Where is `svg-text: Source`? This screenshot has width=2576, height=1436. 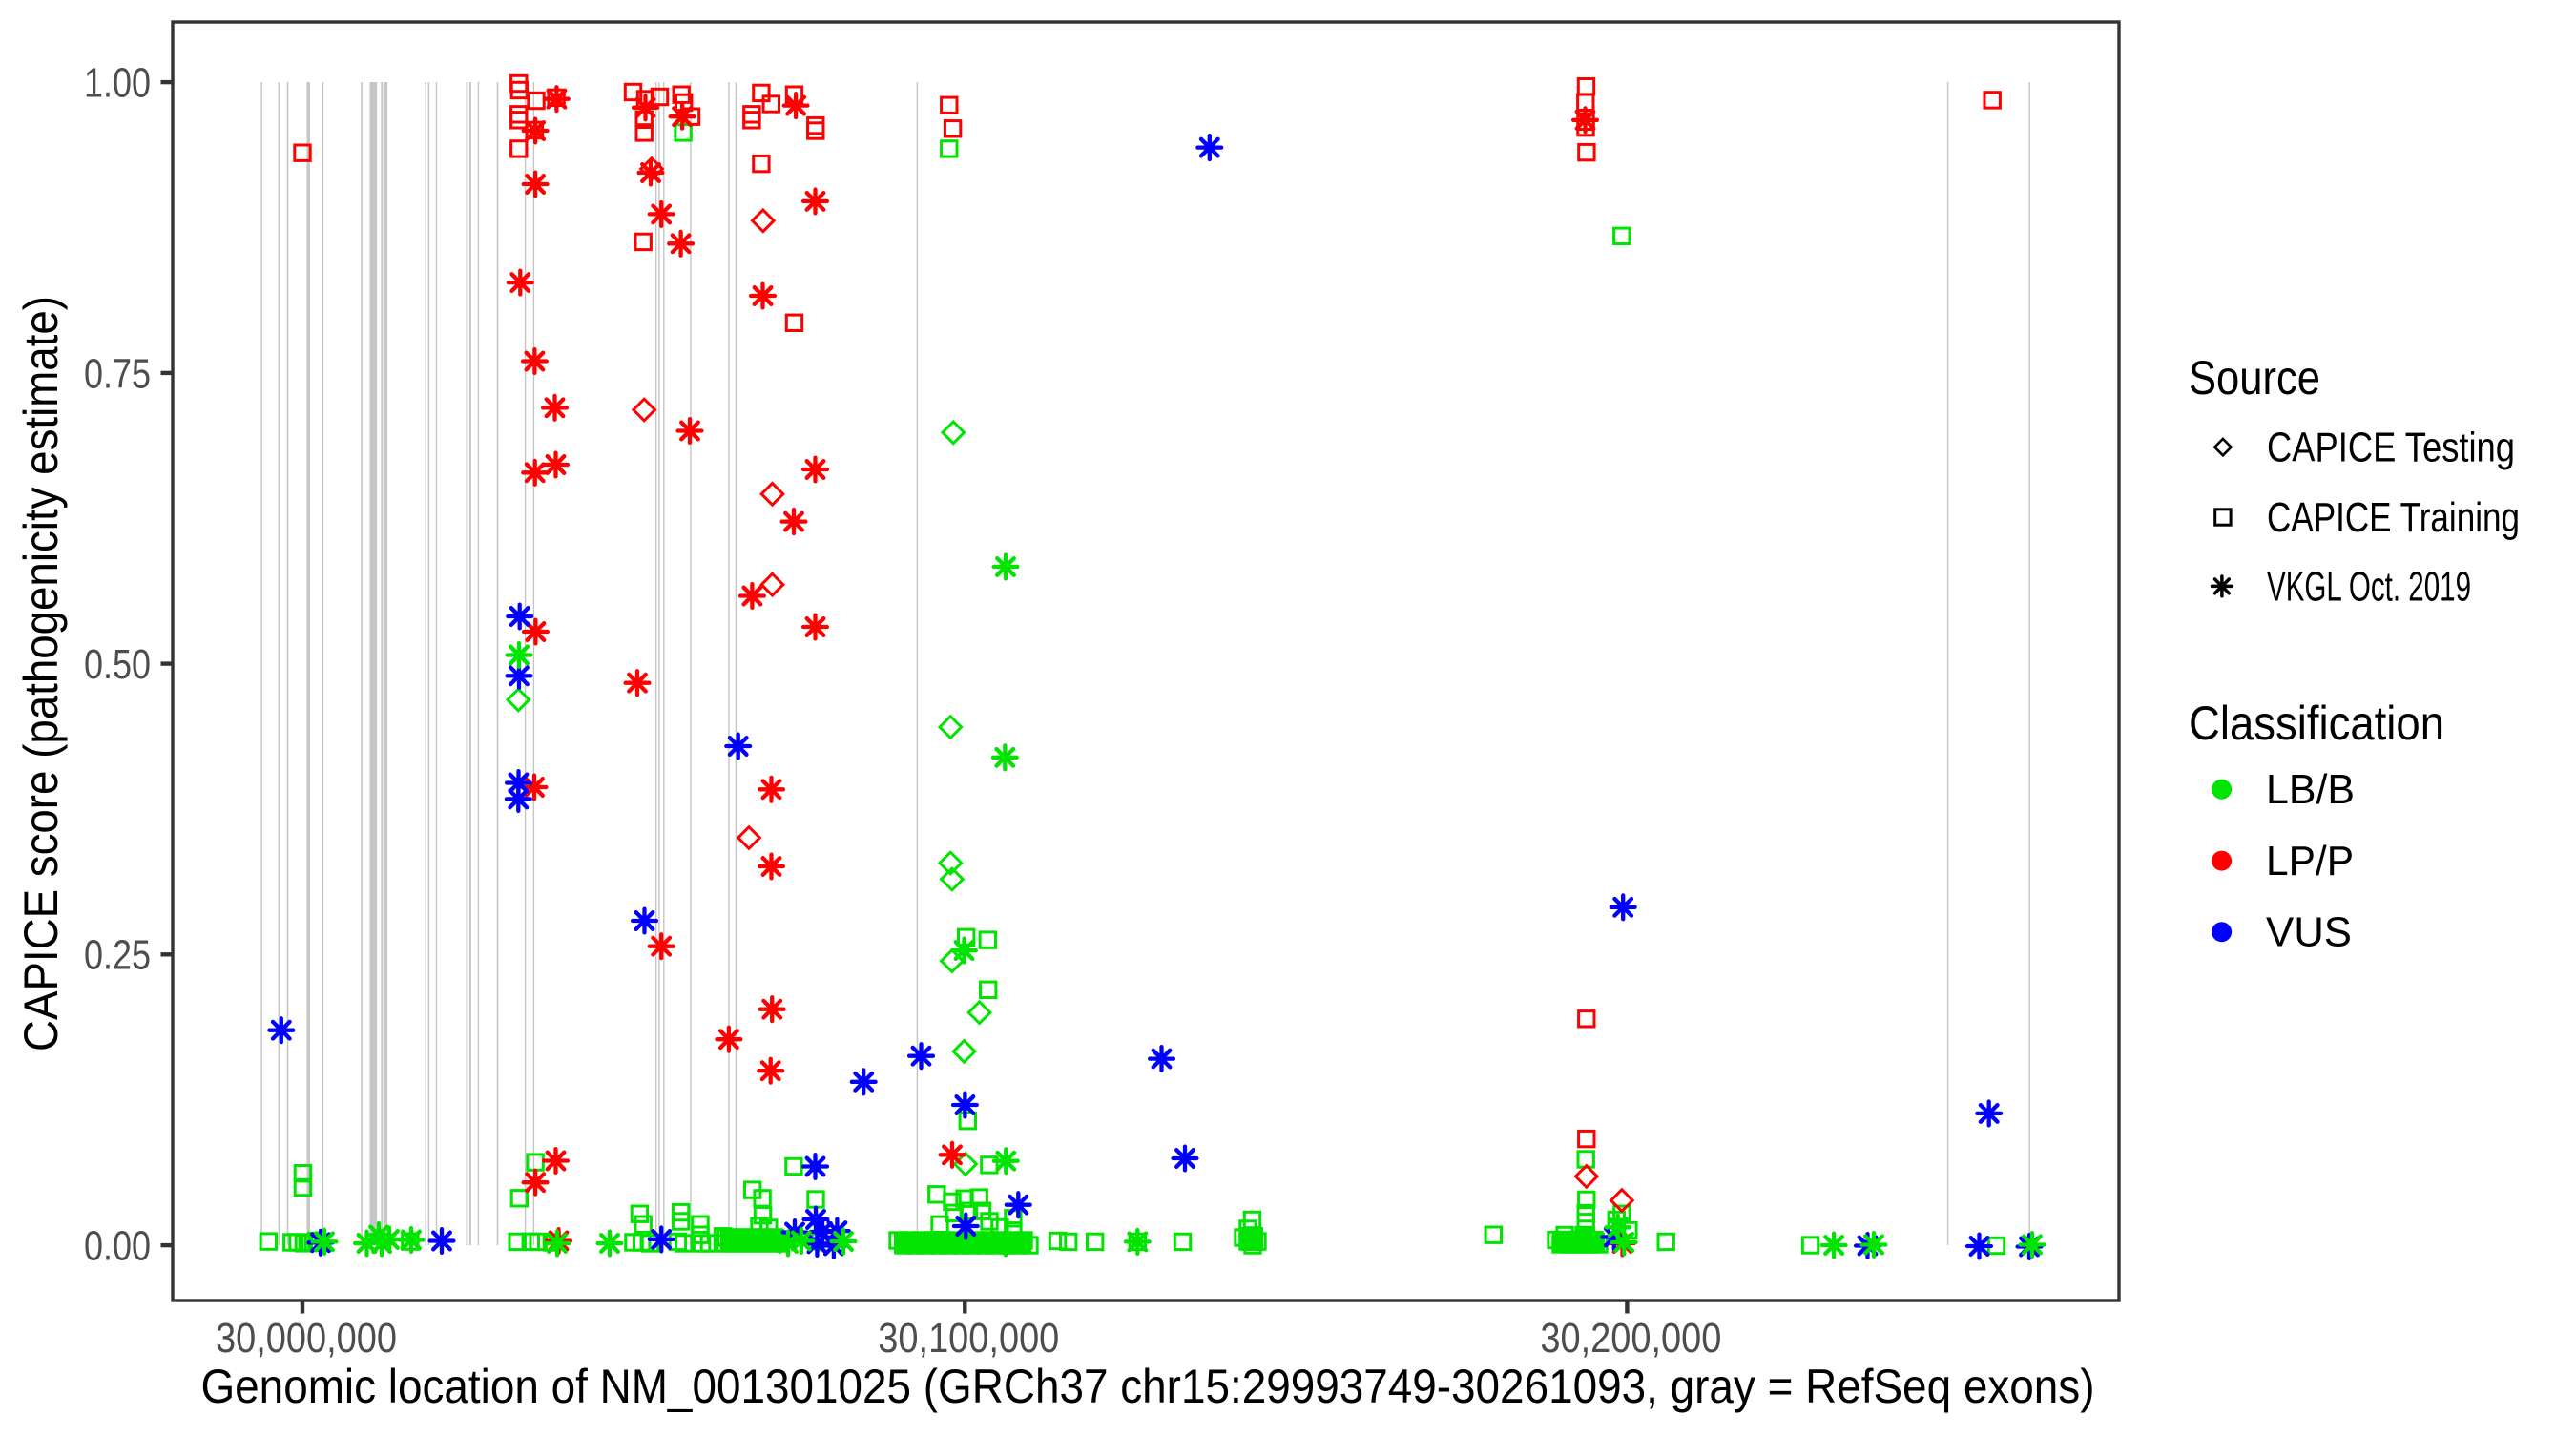
svg-text: Source is located at coordinates (2254, 378).